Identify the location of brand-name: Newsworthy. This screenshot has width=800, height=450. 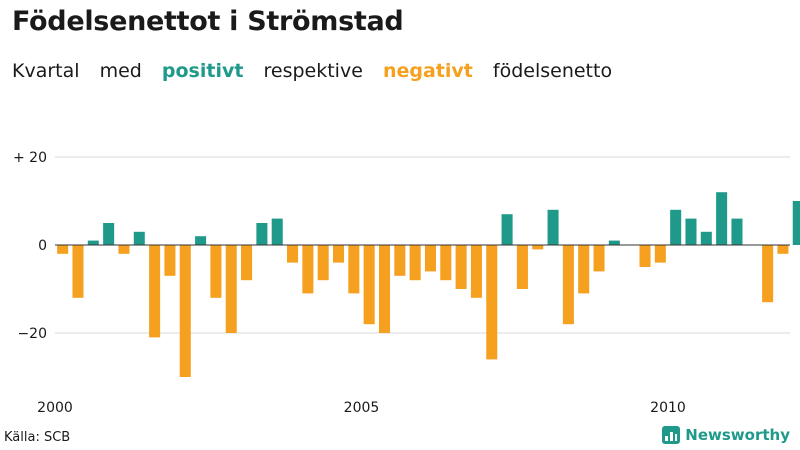
(737, 435).